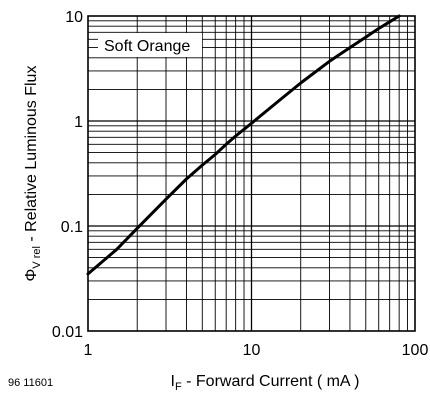 The image size is (430, 394). I want to click on y-axis-text: - Relative Luminous Flux, so click(31, 156).